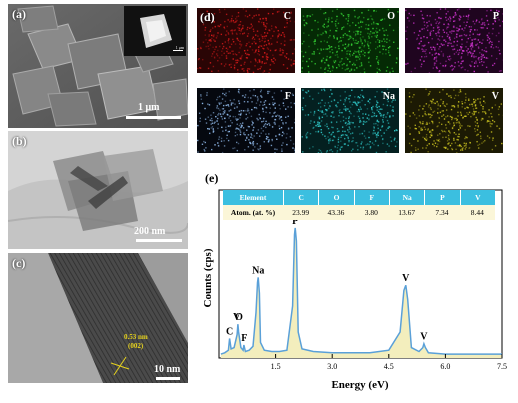 Image resolution: width=518 pixels, height=403 pixels. I want to click on lattice-spacing-label: 0.53 nm, so click(136, 337).